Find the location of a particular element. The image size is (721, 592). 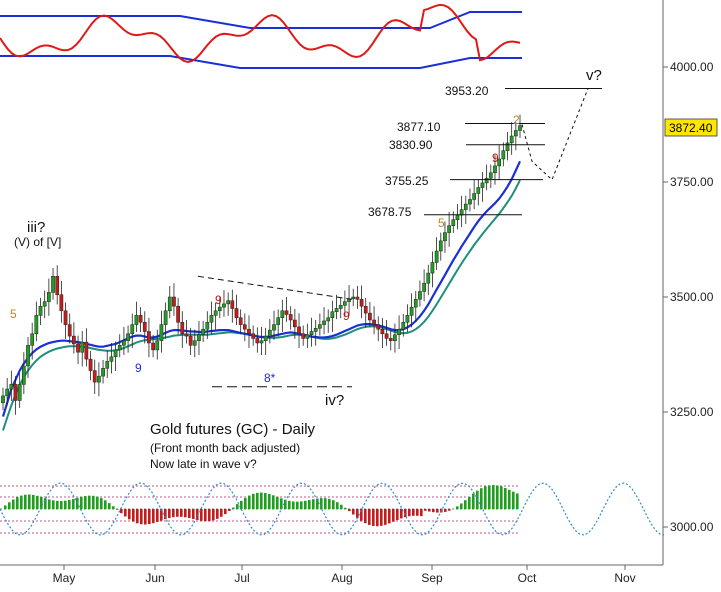

level-label-3877: 3877.10 is located at coordinates (419, 127).